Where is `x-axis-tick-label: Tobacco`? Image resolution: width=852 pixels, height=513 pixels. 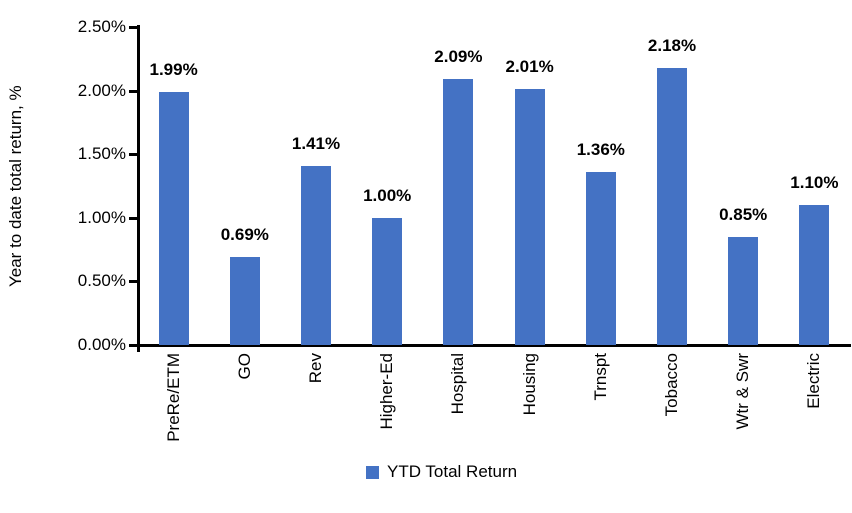
x-axis-tick-label: Tobacco is located at coordinates (671, 385).